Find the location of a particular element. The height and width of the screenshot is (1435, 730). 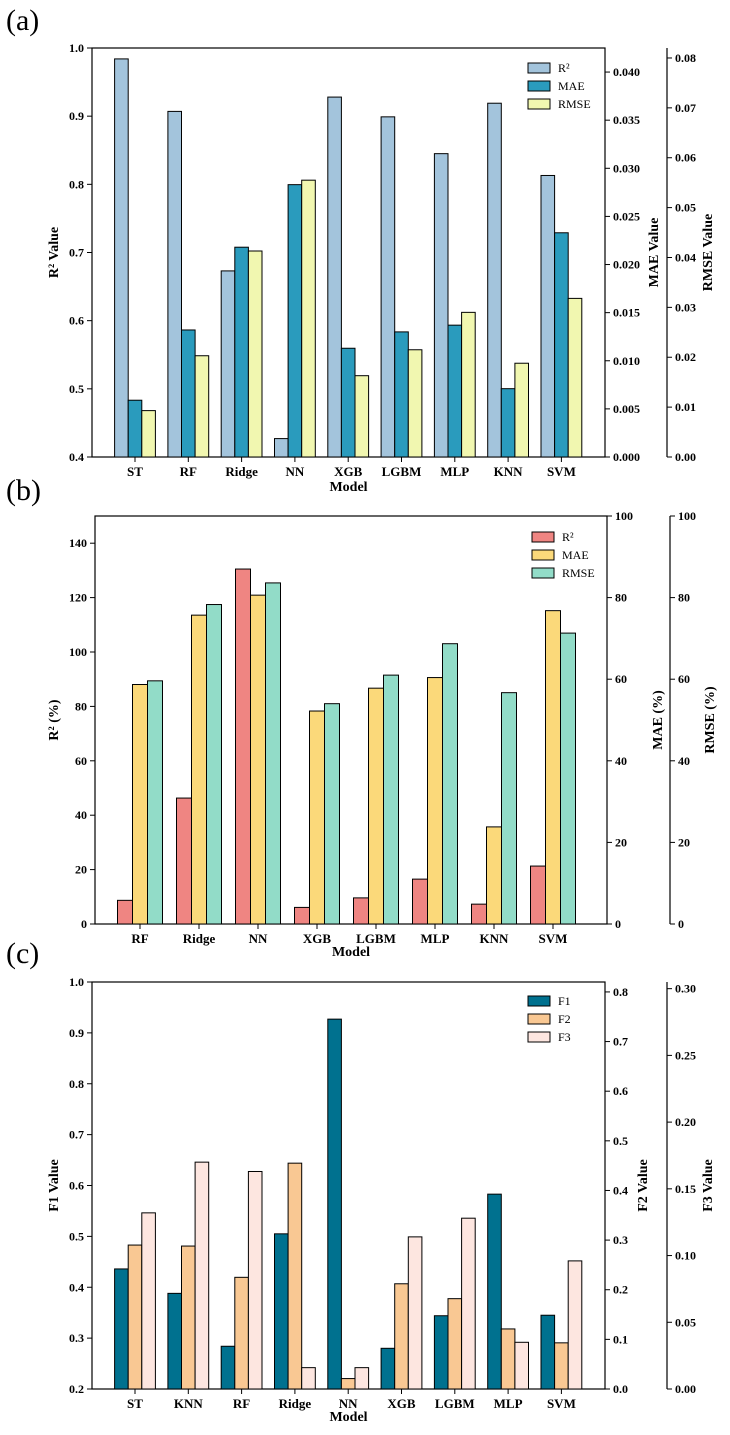

panel-label: (c) is located at coordinates (22, 953).